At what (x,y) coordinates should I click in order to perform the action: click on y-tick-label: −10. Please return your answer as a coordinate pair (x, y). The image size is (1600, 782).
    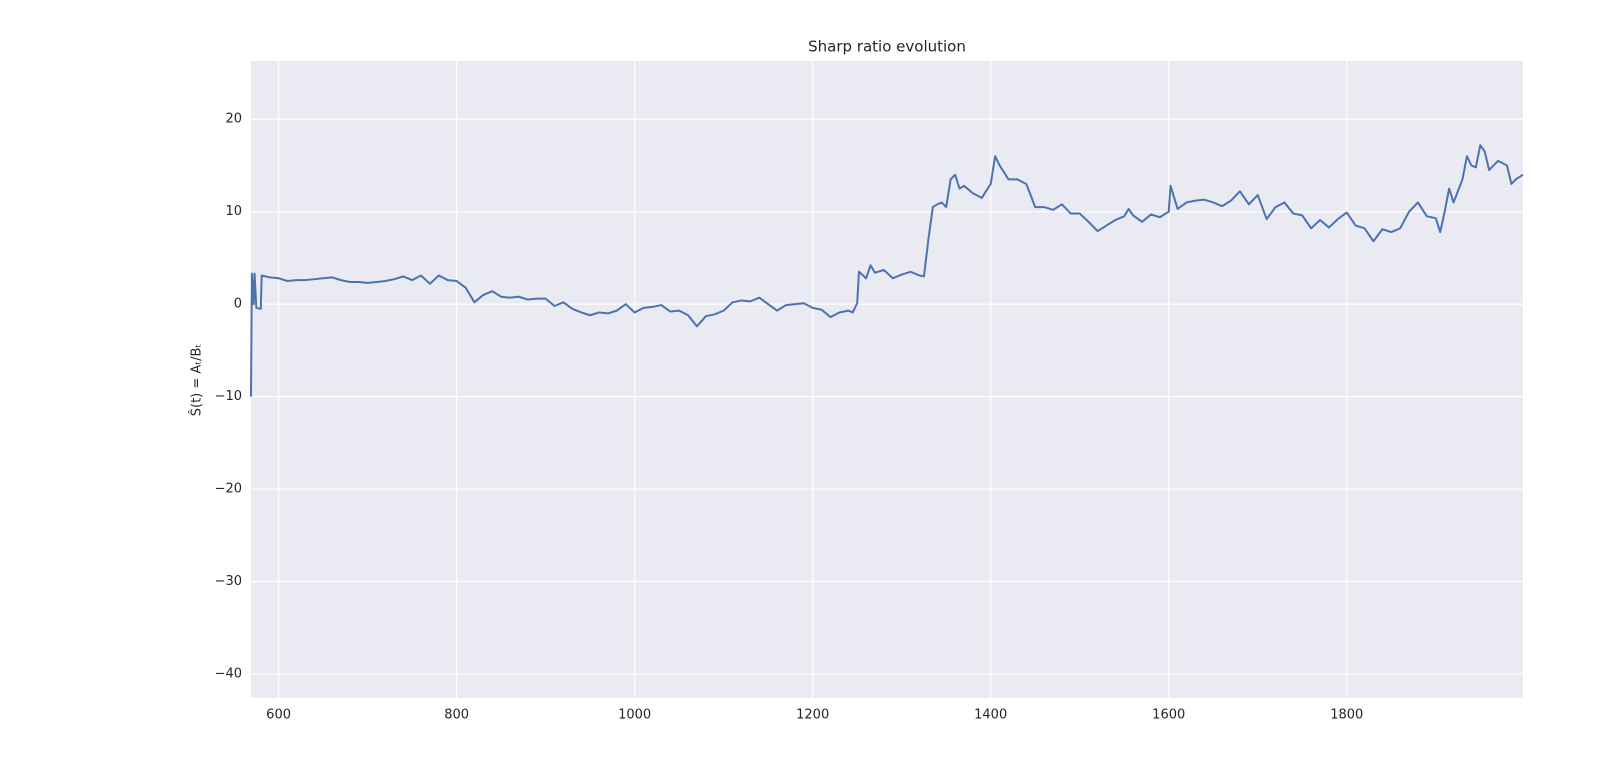
    Looking at the image, I should click on (228, 396).